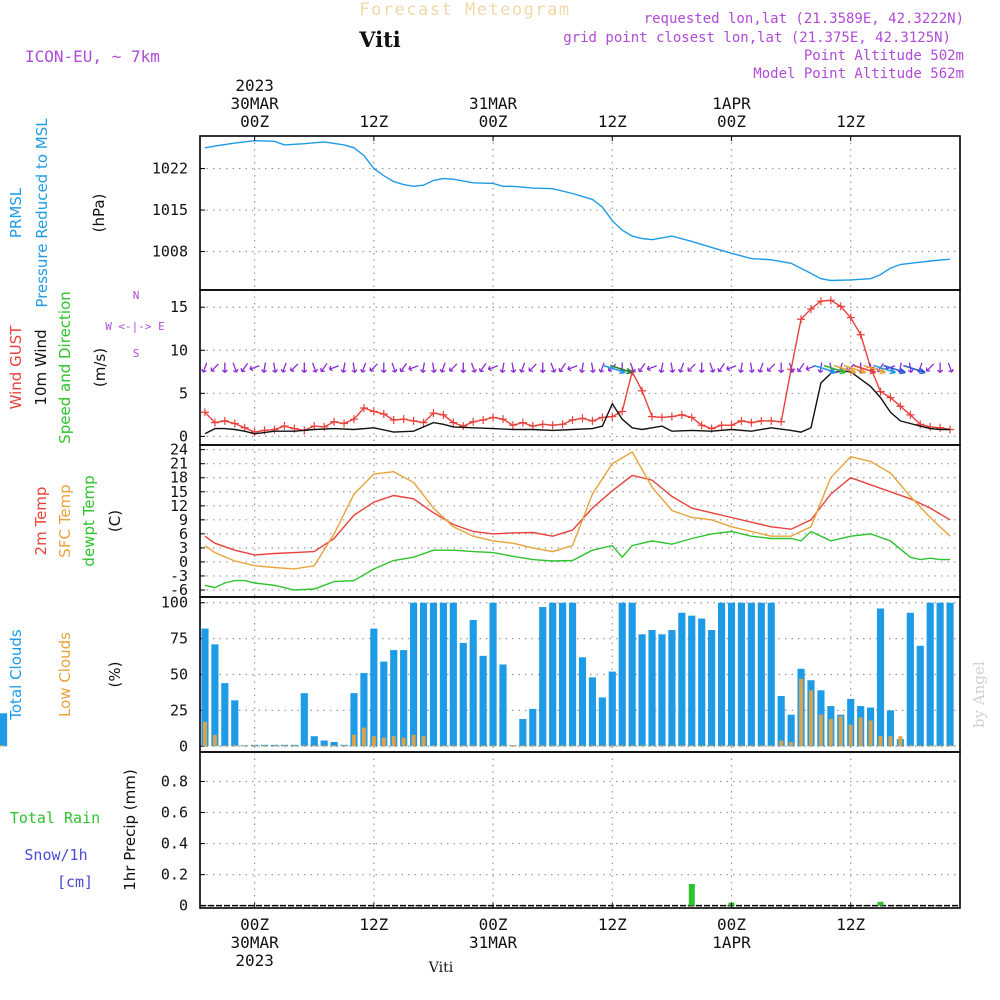  I want to click on y-tick-label: 21, so click(179, 464).